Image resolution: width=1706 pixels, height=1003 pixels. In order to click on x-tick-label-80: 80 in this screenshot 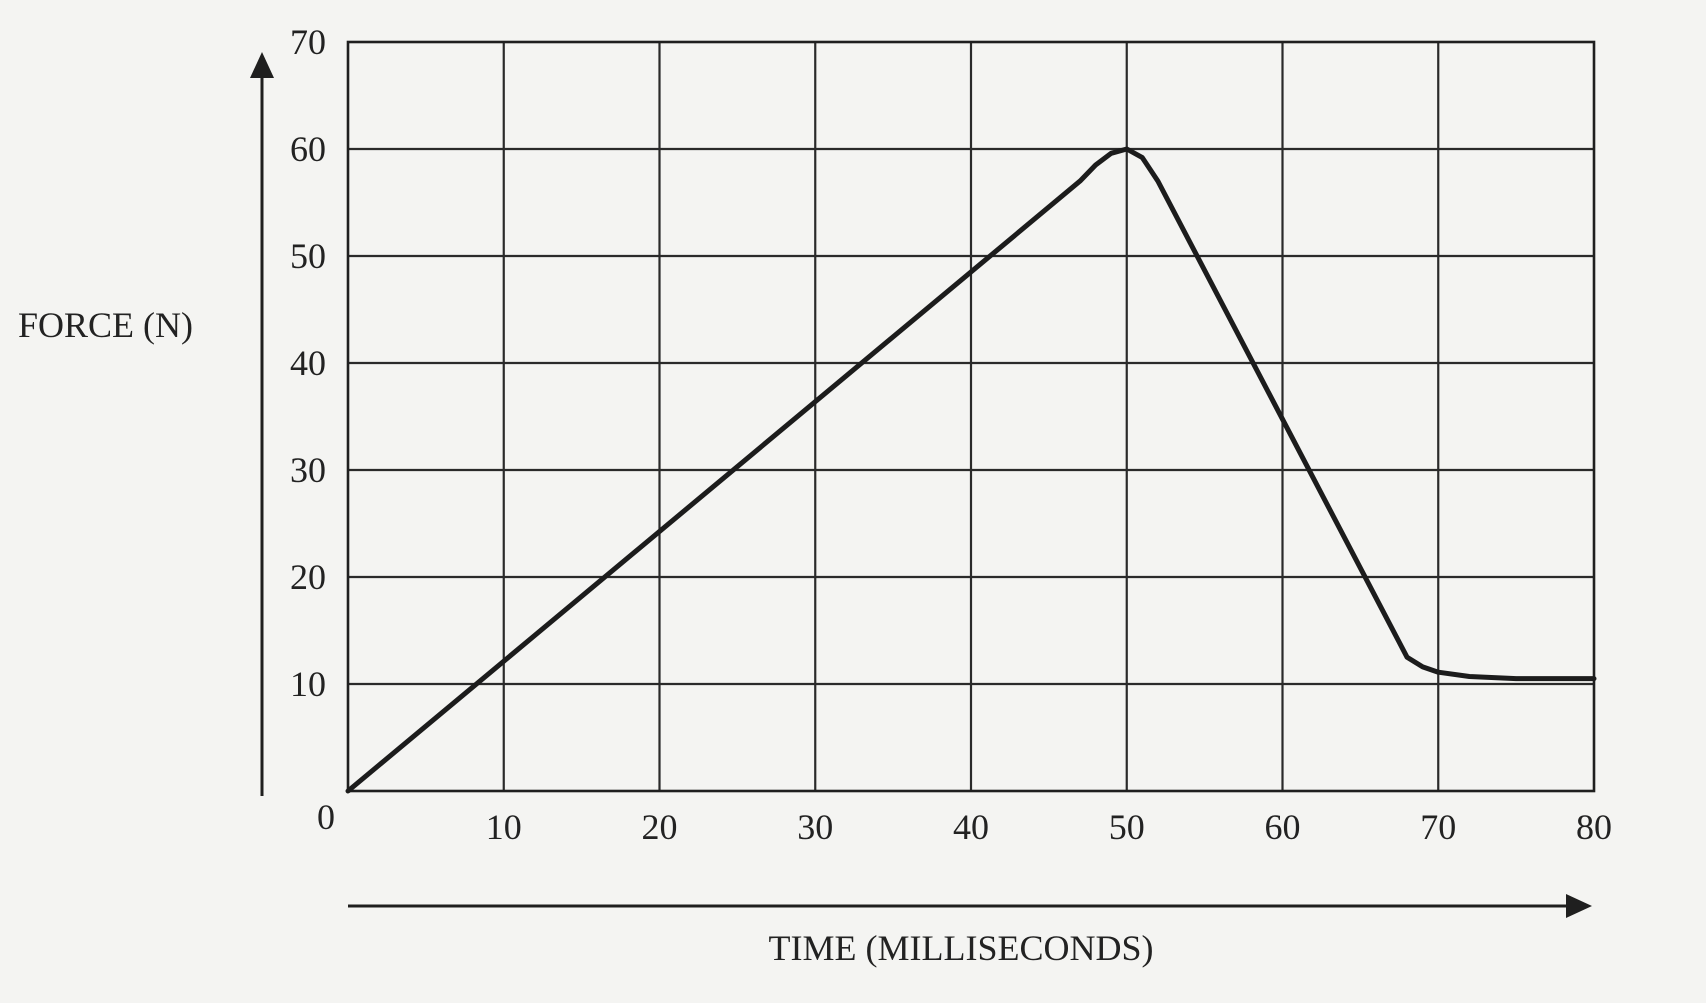, I will do `click(1594, 827)`.